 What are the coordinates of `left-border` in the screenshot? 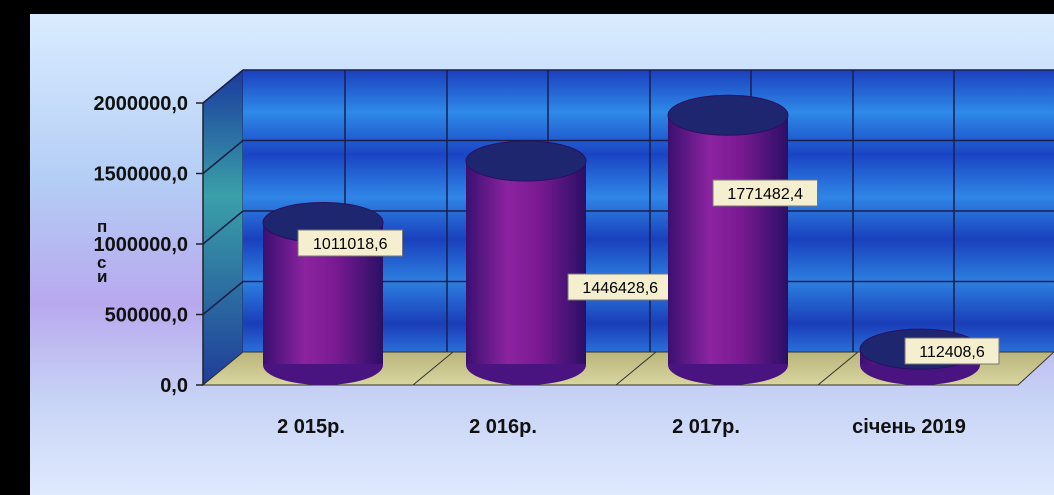 It's located at (15, 254).